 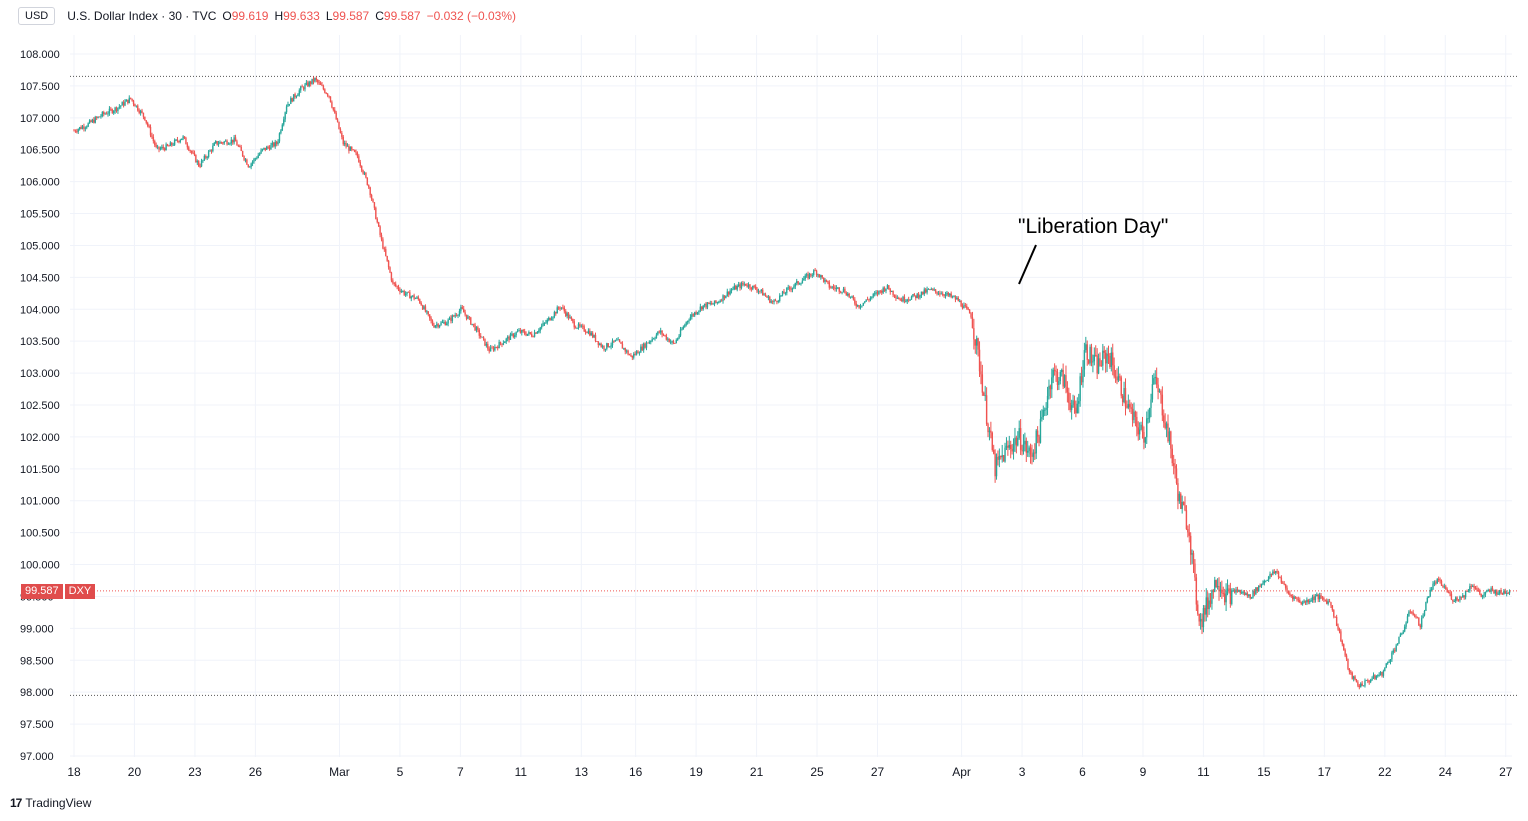 I want to click on last-price-value: 99.587, so click(x=42, y=591).